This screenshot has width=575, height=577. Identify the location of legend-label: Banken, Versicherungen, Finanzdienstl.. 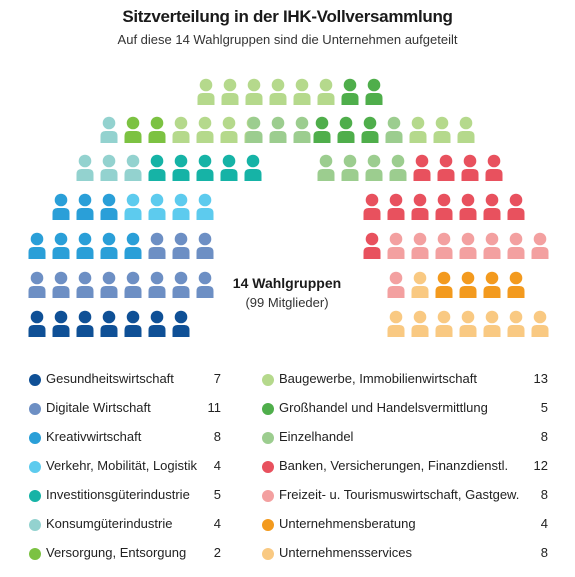
(394, 465).